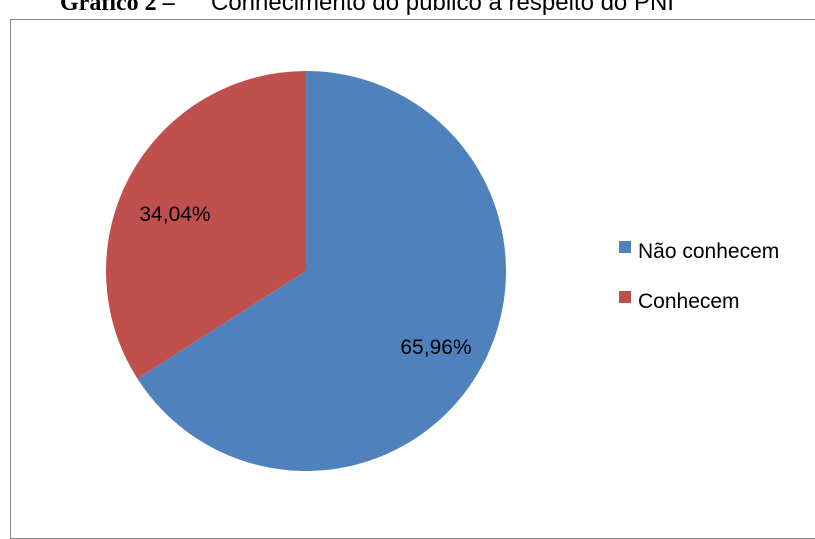 This screenshot has width=815, height=539. Describe the element at coordinates (625, 297) in the screenshot. I see `legend-swatch-conhecem` at that location.